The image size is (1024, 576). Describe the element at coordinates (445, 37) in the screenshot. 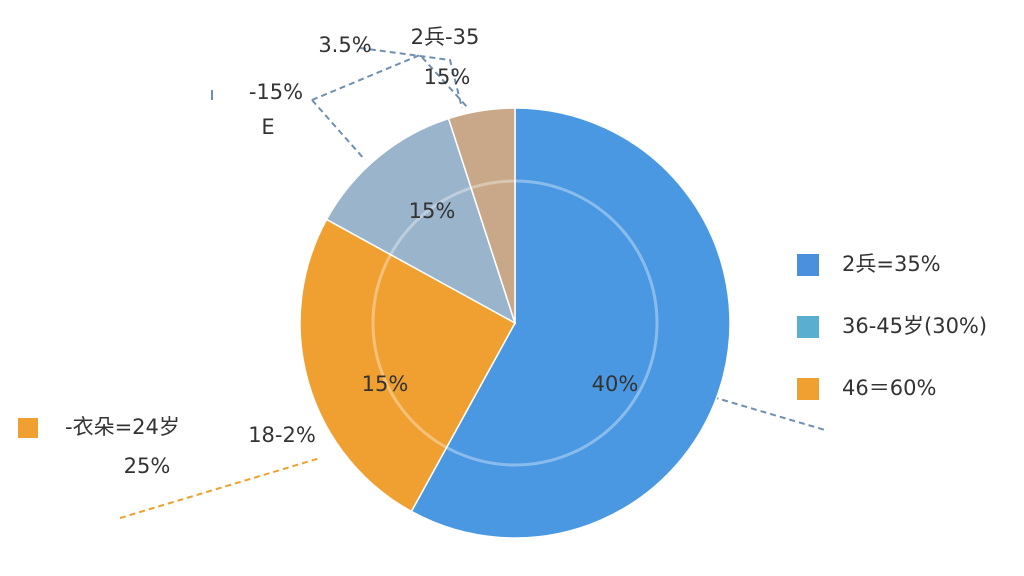

I see `annotation: 2兵-35` at that location.